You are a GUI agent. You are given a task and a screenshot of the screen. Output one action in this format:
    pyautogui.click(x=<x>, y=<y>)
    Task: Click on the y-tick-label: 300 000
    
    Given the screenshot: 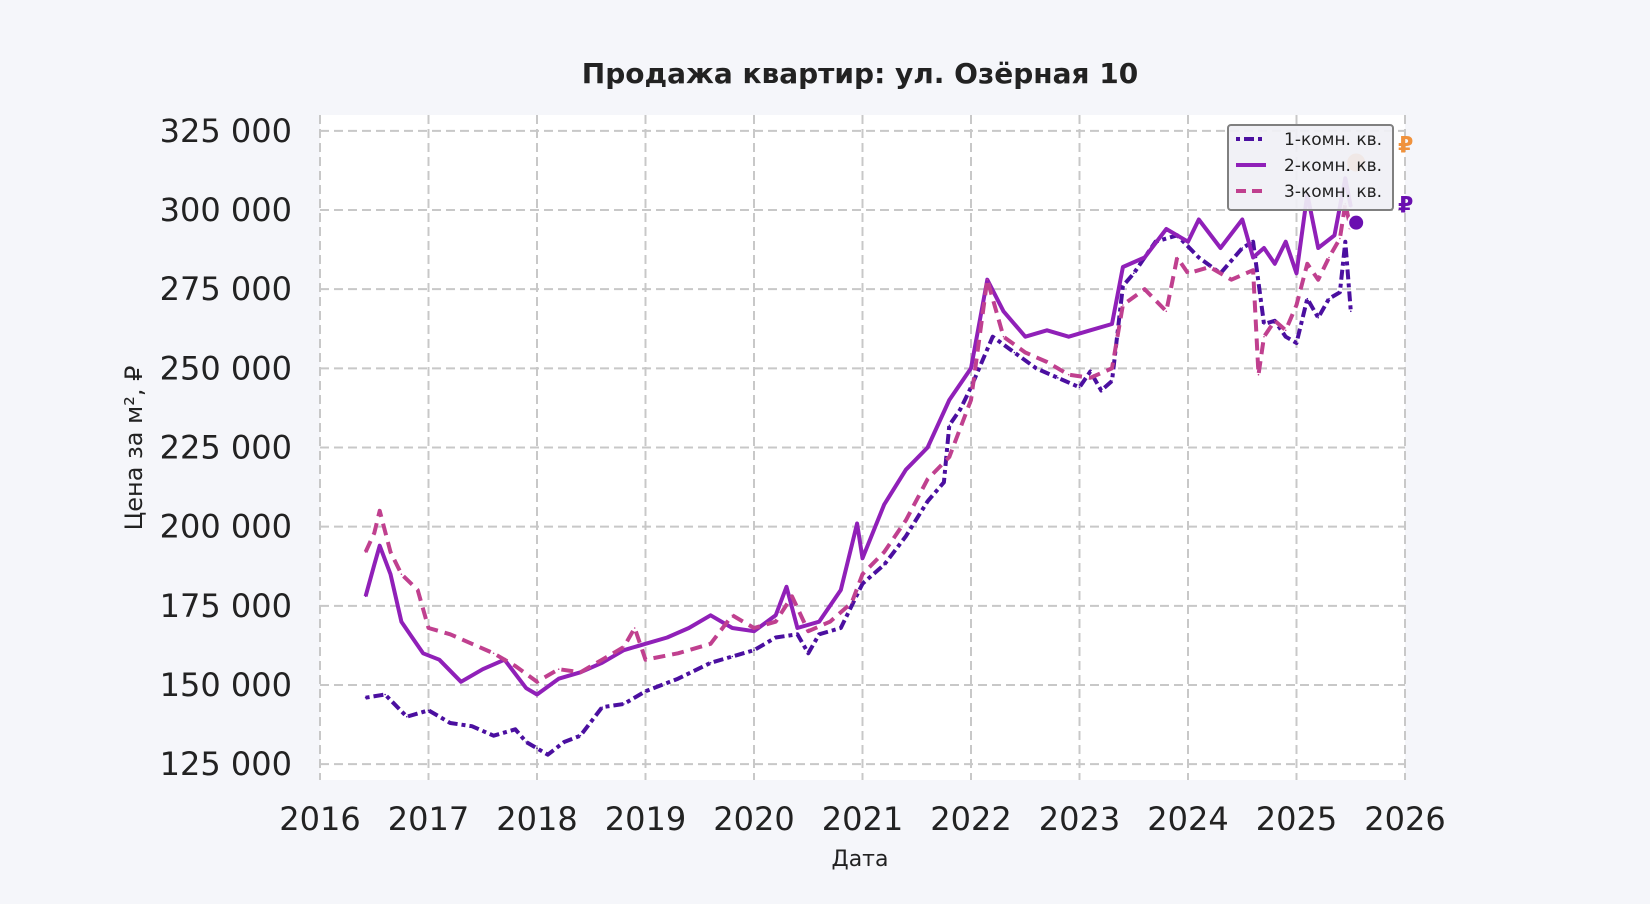 What is the action you would take?
    pyautogui.click(x=226, y=210)
    